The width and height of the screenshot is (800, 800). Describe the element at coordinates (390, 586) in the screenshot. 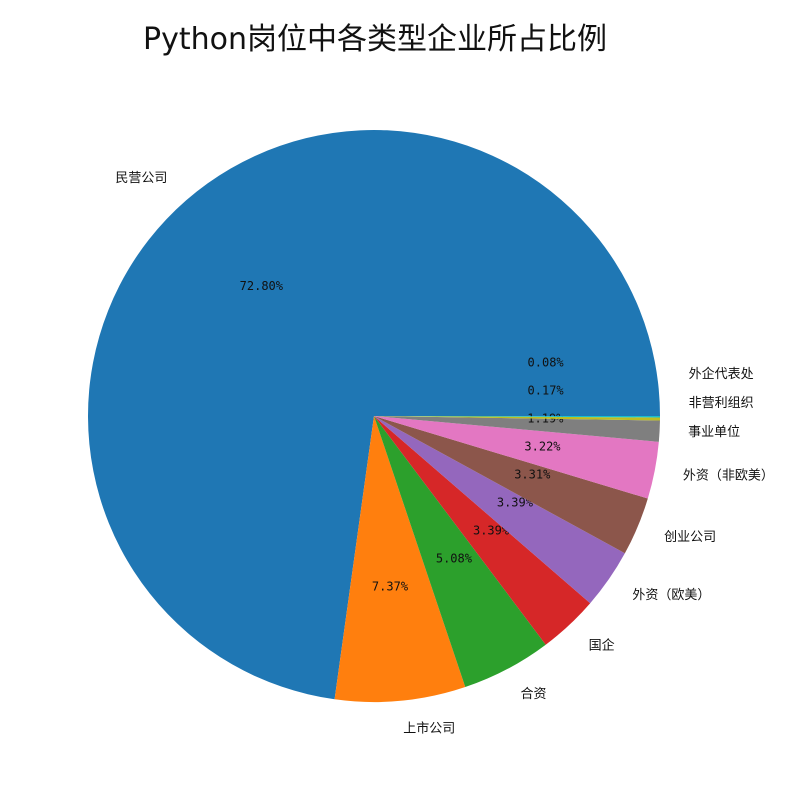

I see `slice-percent-label: 7.37%` at that location.